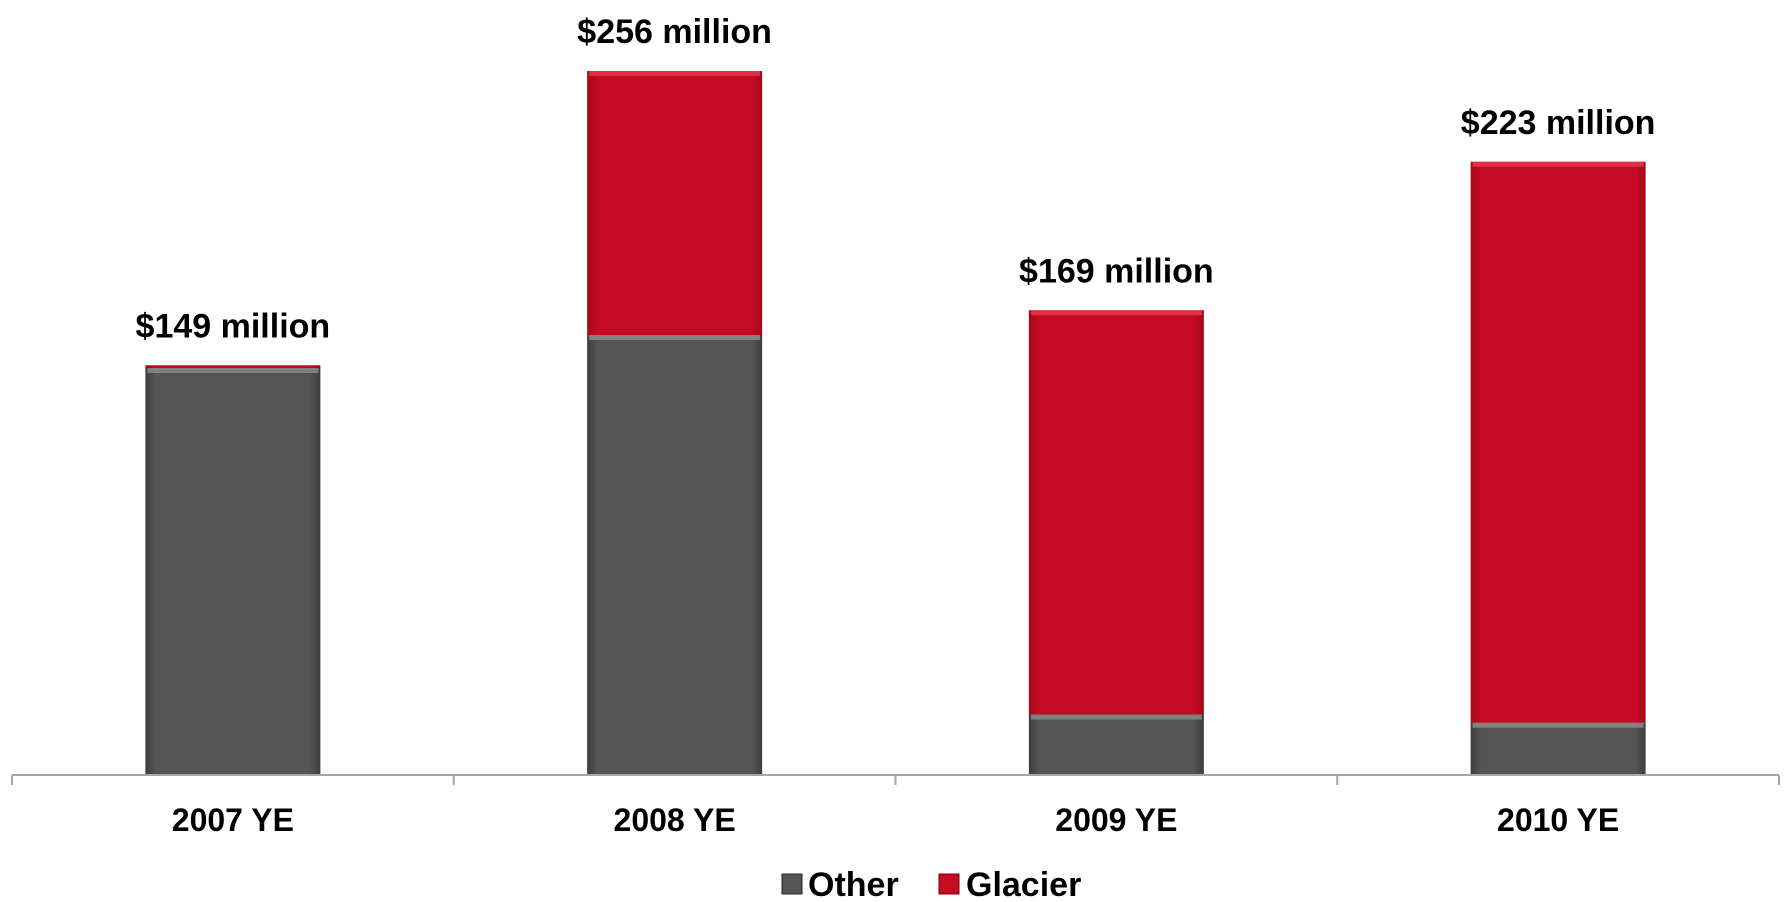 This screenshot has height=902, width=1789. I want to click on category-labels: 2007 YE 2008 YE 2009 YE 2010 YE, so click(895, 820).